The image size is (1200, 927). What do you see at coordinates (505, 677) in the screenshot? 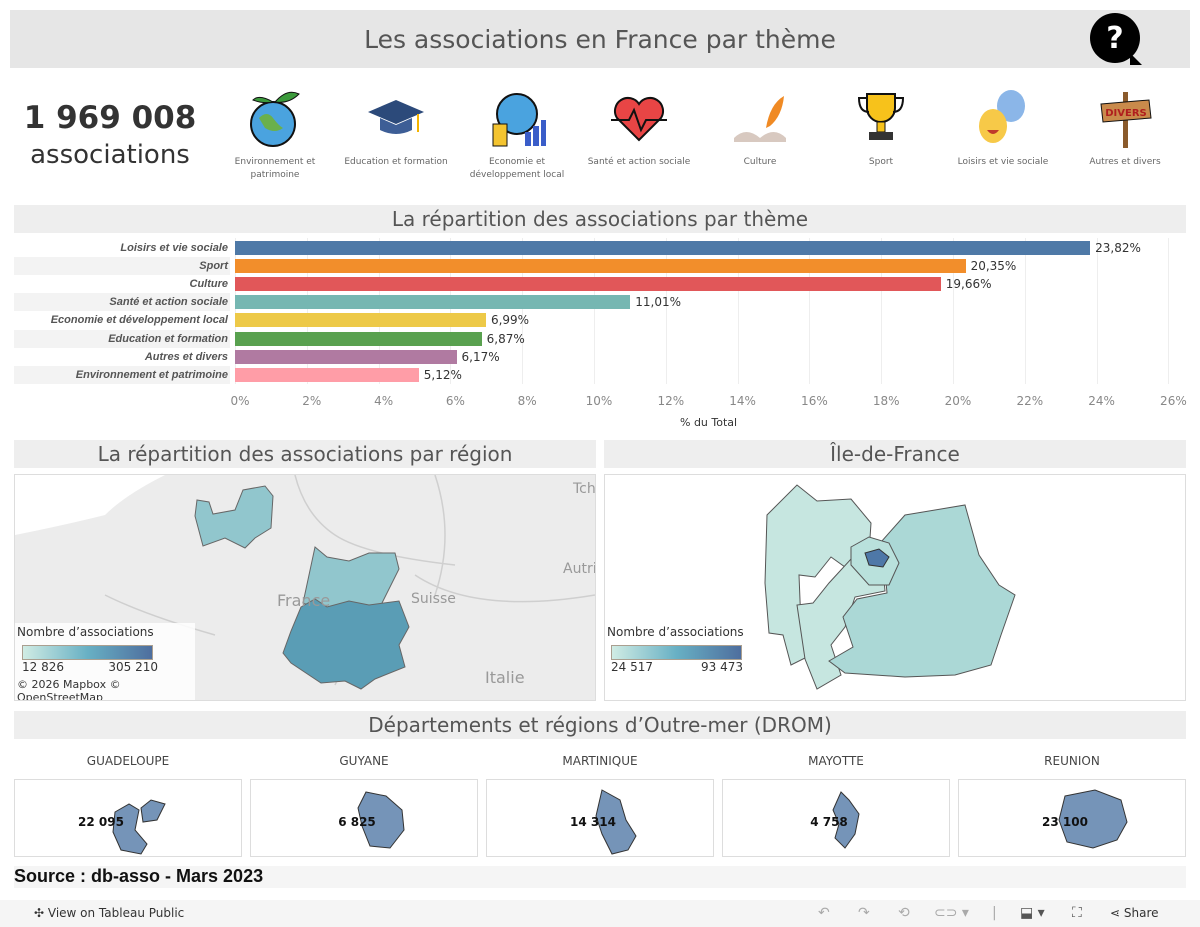
I see `map-label-italie: Italie` at bounding box center [505, 677].